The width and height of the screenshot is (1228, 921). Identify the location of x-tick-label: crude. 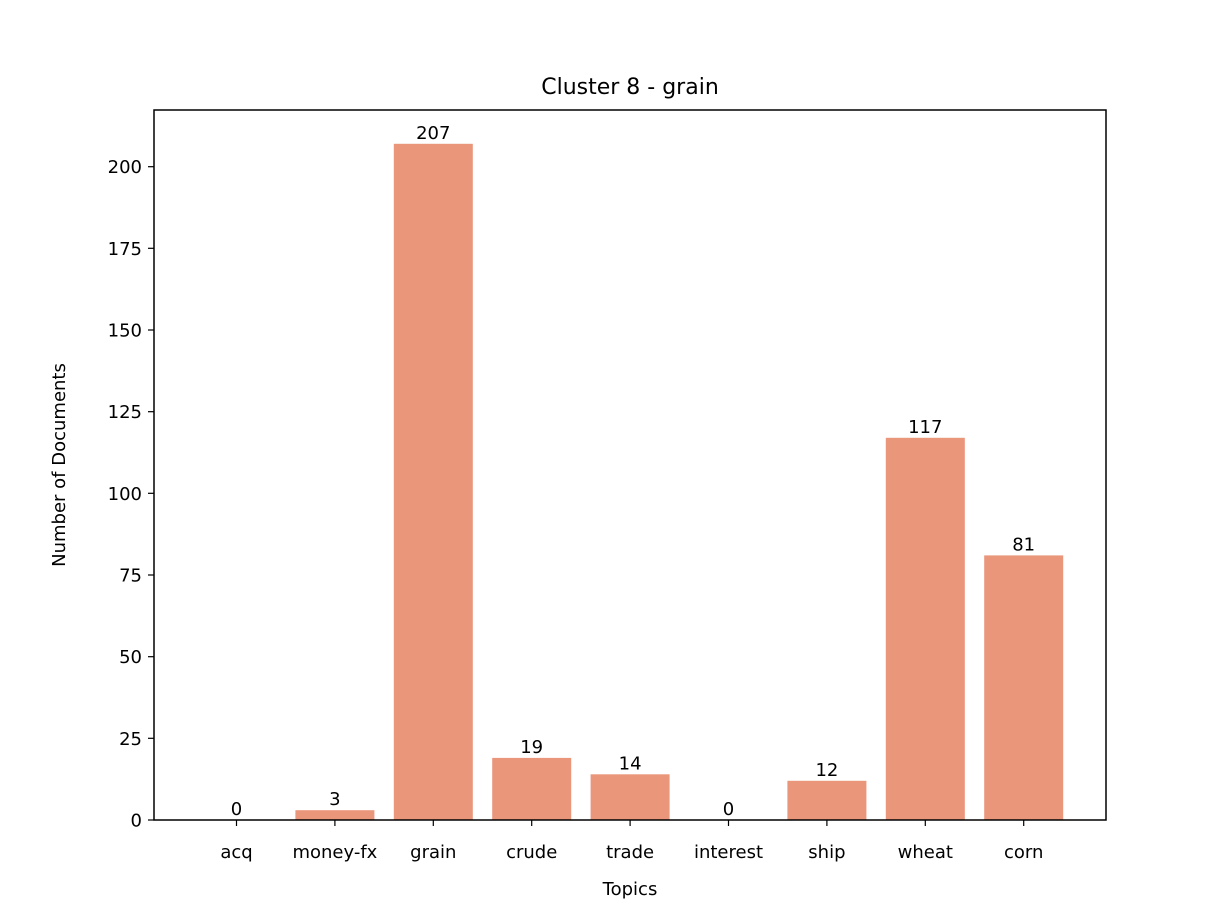
(531, 852).